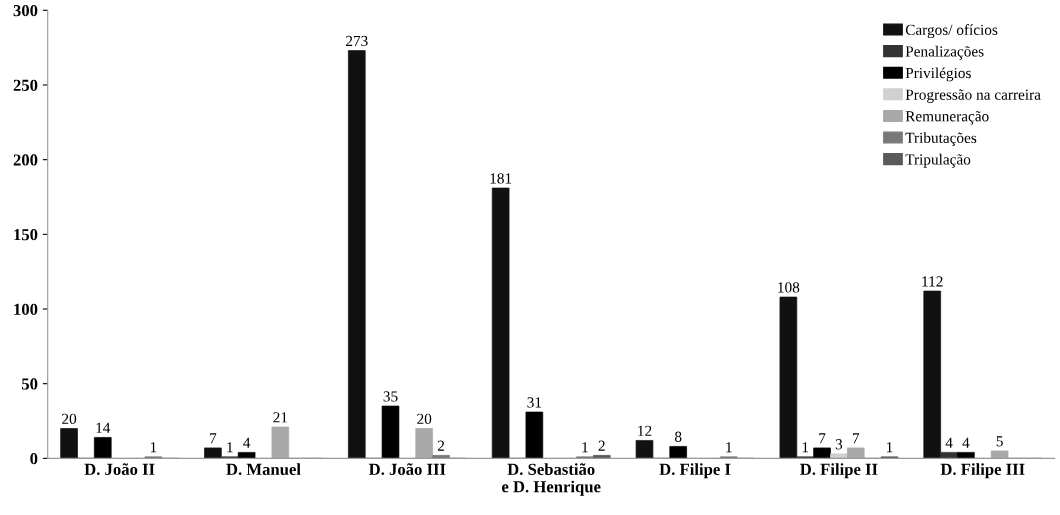  What do you see at coordinates (944, 52) in the screenshot?
I see `legend-label: Penalizações` at bounding box center [944, 52].